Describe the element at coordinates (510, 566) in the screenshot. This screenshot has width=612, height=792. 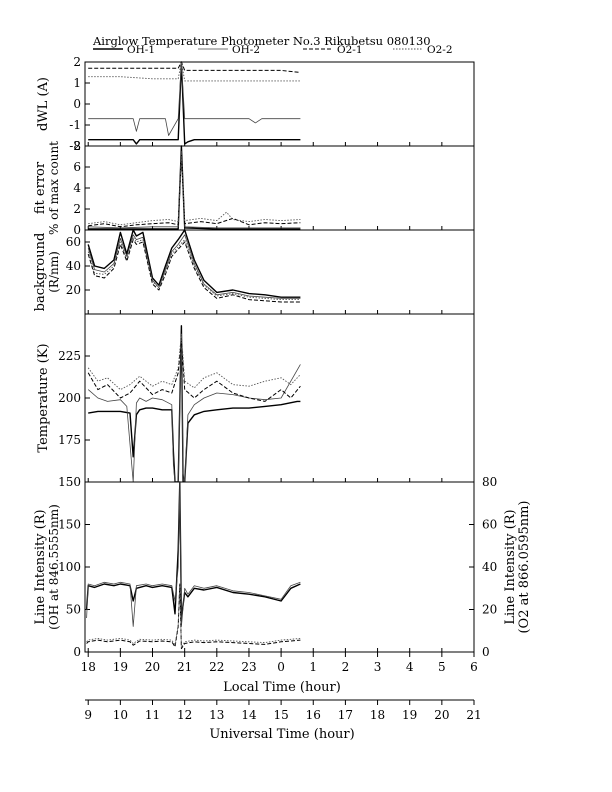
I see `y-axis-label-right: Line Intensity (R)` at that location.